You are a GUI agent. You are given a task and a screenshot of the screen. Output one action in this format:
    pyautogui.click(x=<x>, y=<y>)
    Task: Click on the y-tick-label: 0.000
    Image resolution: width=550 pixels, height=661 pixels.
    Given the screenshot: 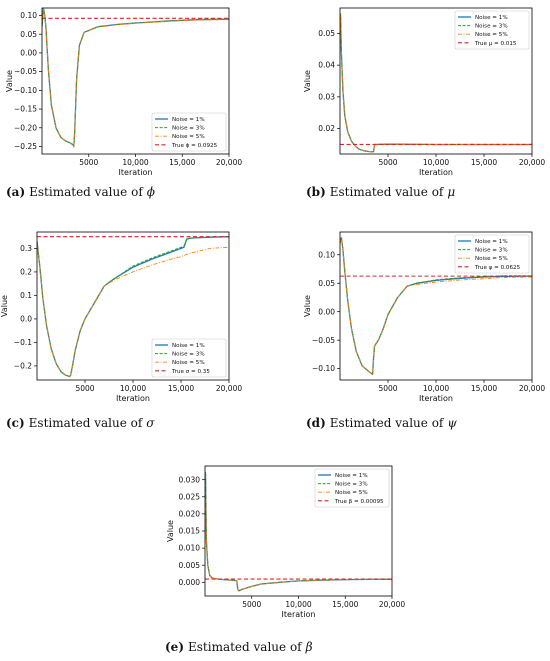 What is the action you would take?
    pyautogui.click(x=190, y=582)
    